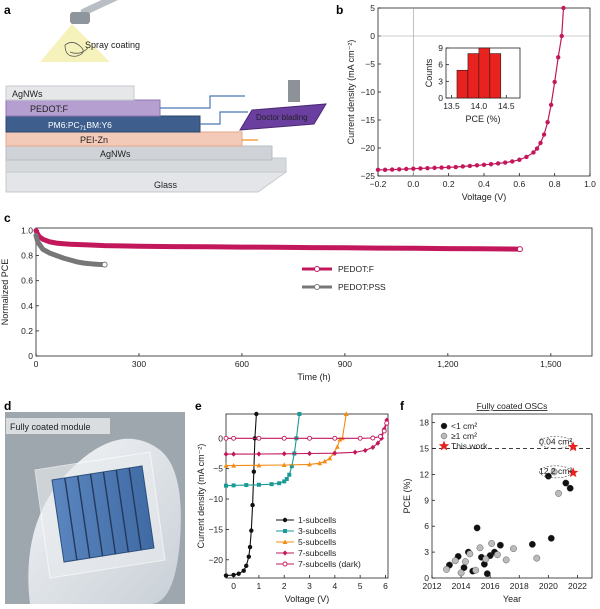 The image size is (600, 609). Describe the element at coordinates (519, 184) in the screenshot. I see `x-tick-label: 0.6` at that location.